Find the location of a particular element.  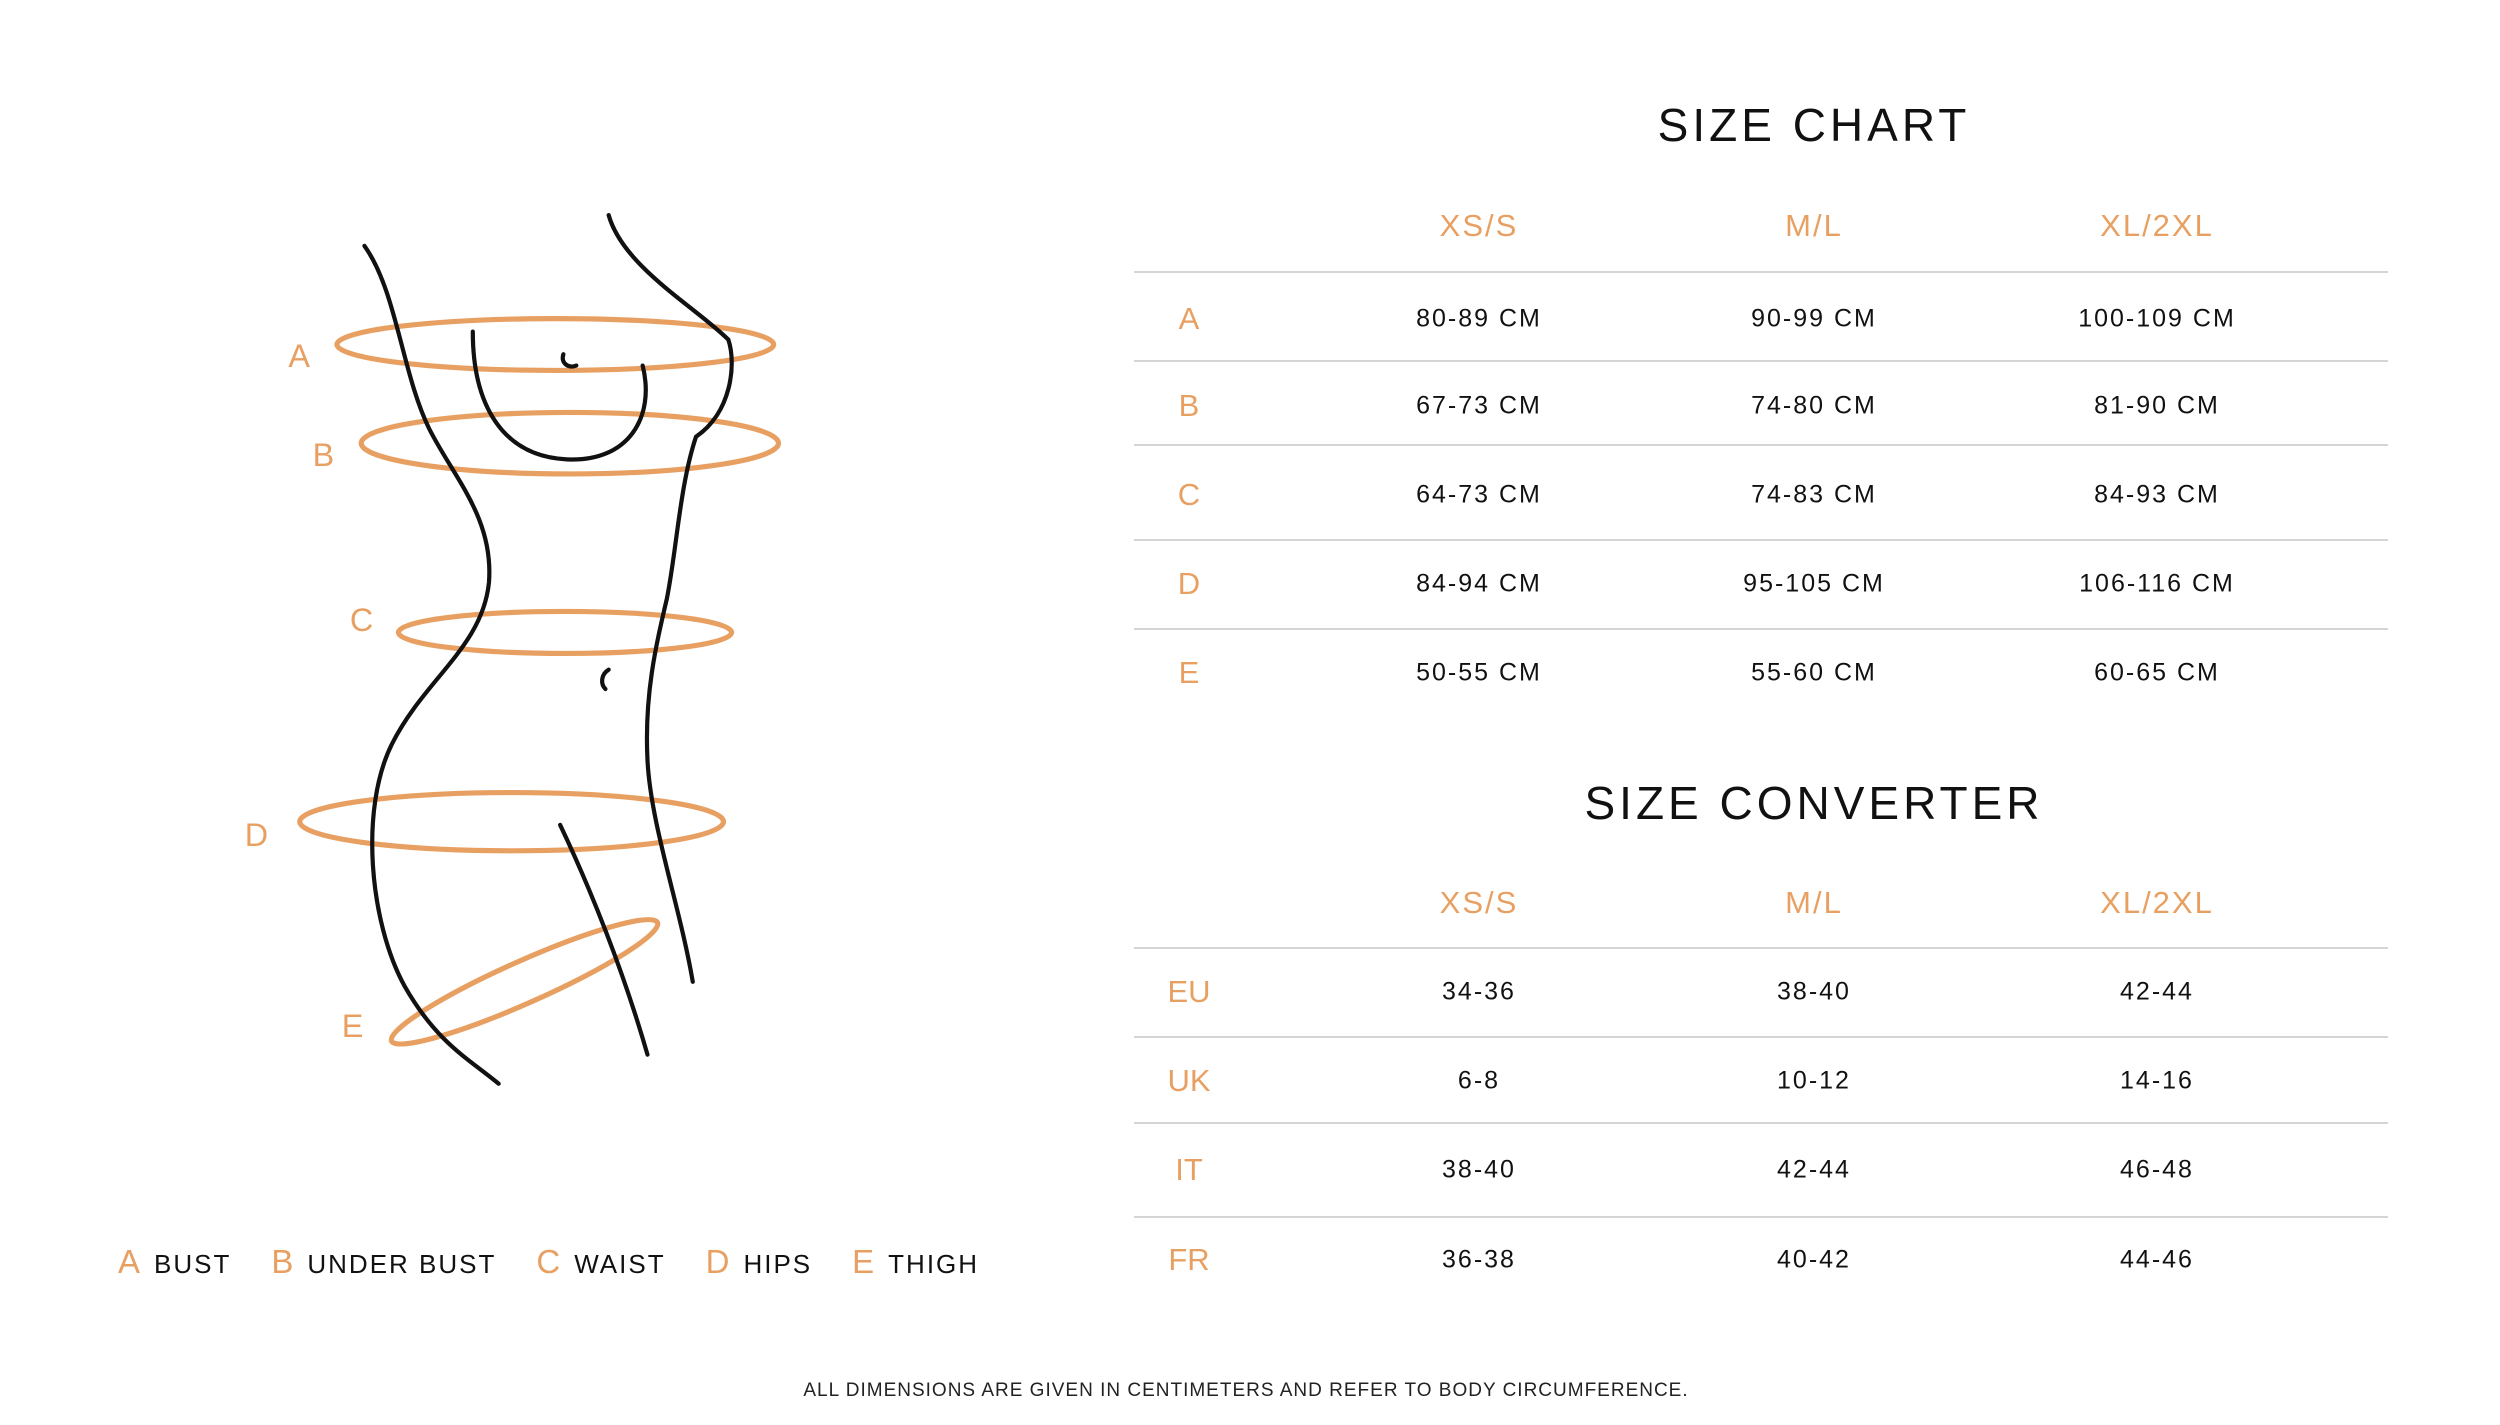

table-cell: 74-83 CM is located at coordinates (1814, 494).